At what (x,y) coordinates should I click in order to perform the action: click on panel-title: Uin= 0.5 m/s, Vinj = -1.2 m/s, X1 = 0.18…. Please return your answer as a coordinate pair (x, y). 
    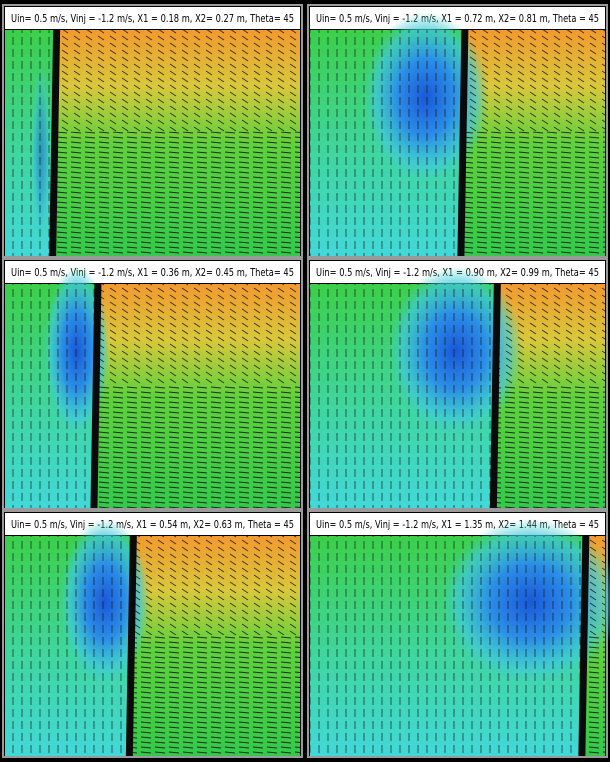
    Looking at the image, I should click on (152, 18).